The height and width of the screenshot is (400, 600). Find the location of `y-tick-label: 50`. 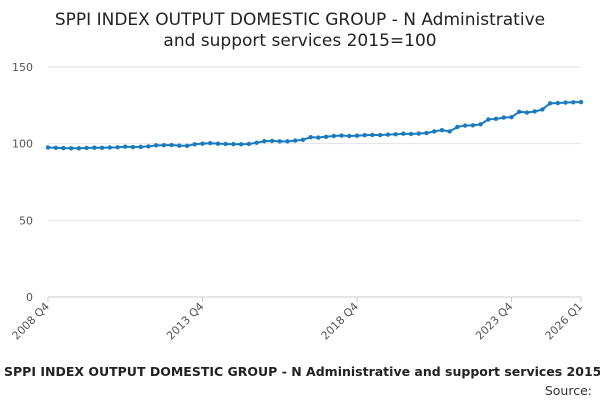

y-tick-label: 50 is located at coordinates (26, 220).